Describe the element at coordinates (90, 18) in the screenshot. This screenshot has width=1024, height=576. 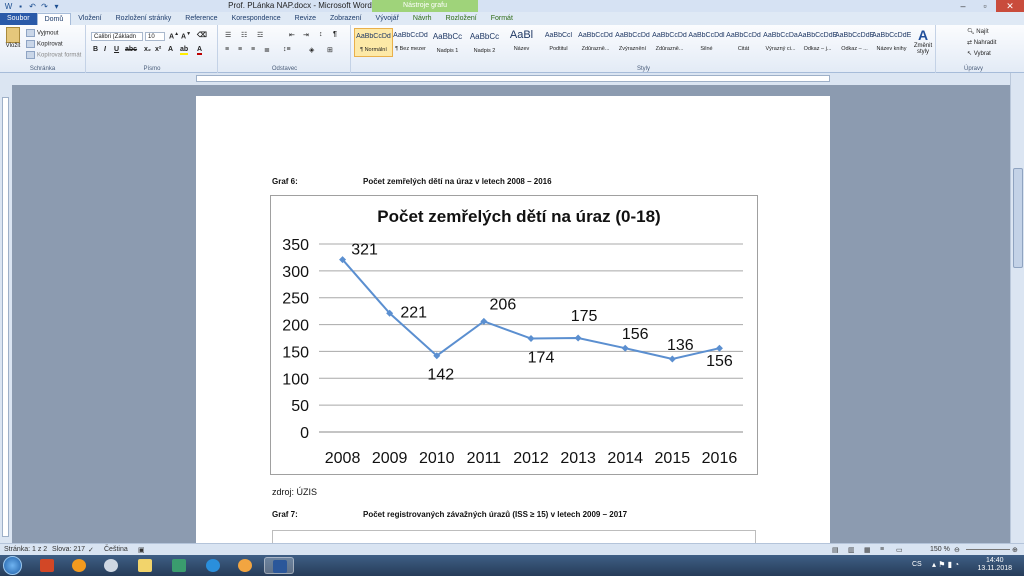
I see `tab-insert: Vložení` at that location.